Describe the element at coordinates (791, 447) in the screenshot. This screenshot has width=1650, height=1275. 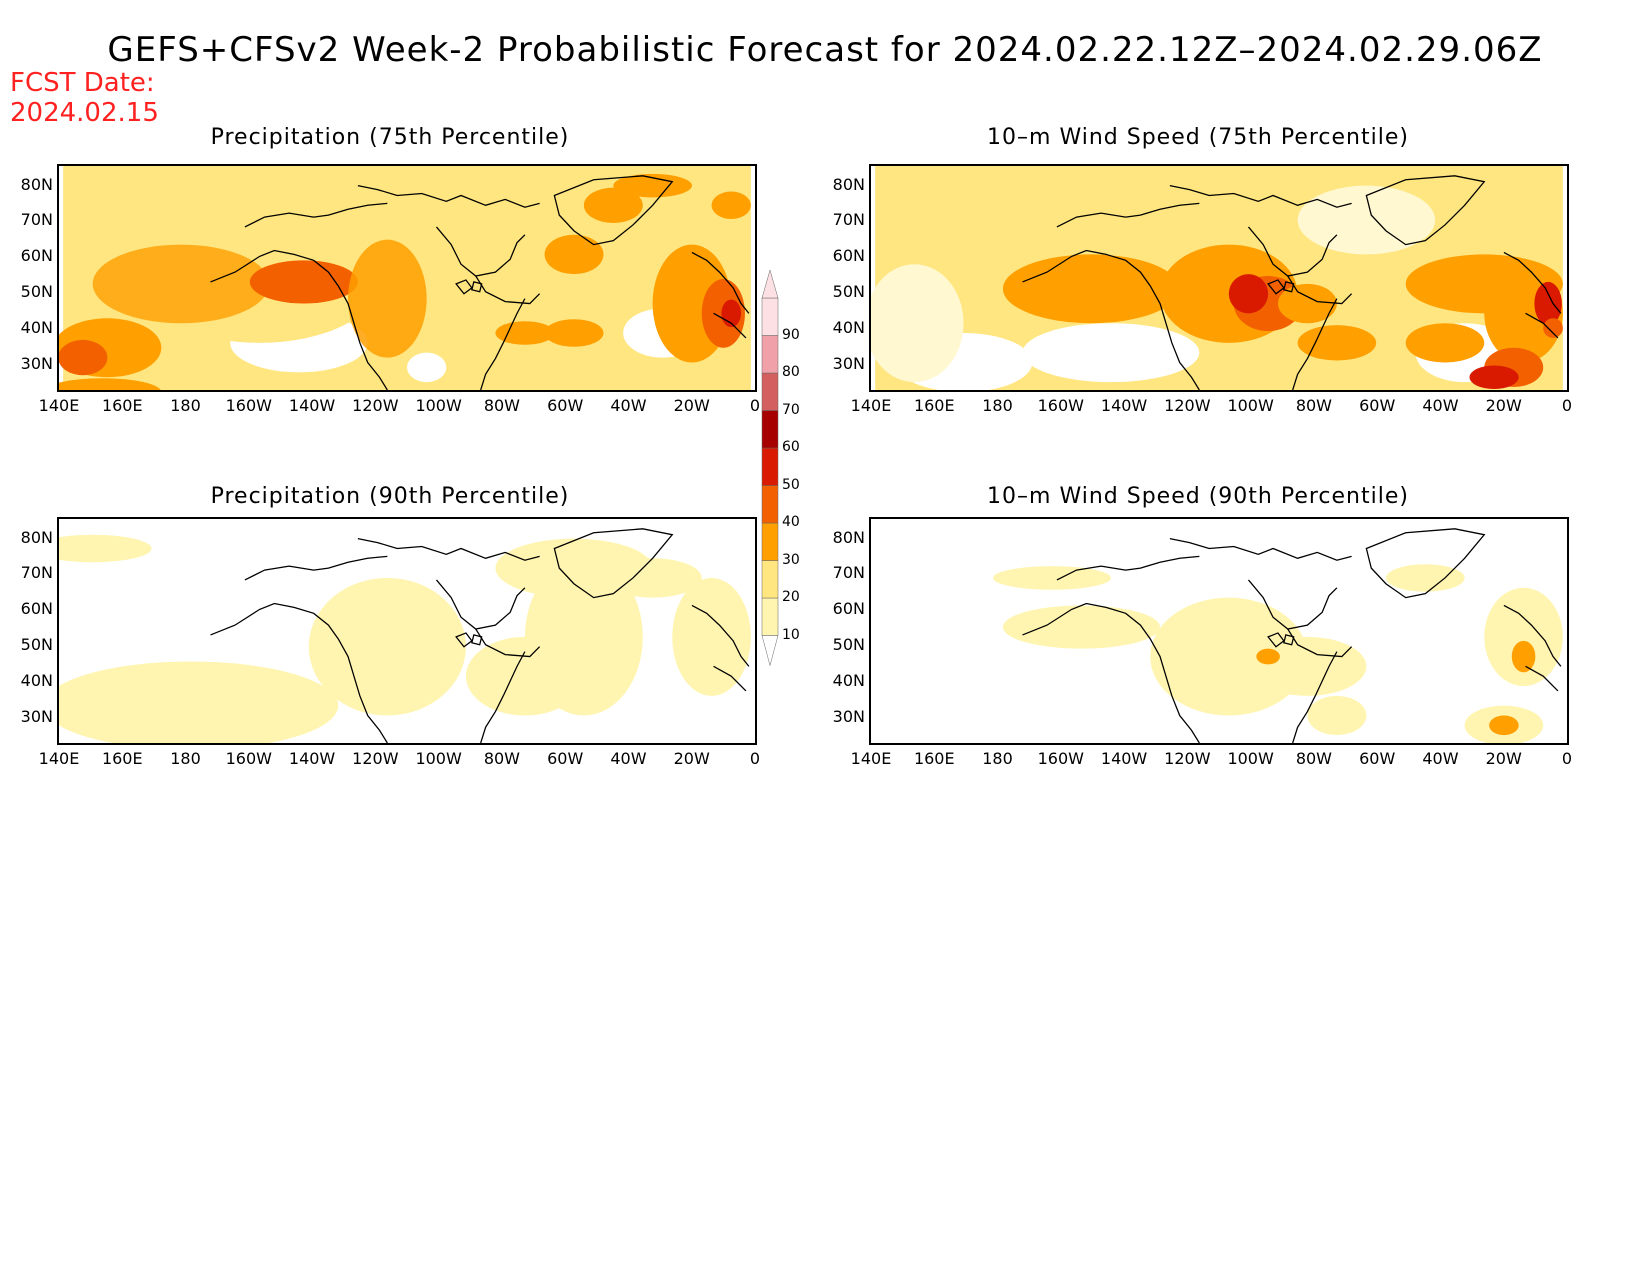
I see `colorbar-tick-label: 60` at that location.